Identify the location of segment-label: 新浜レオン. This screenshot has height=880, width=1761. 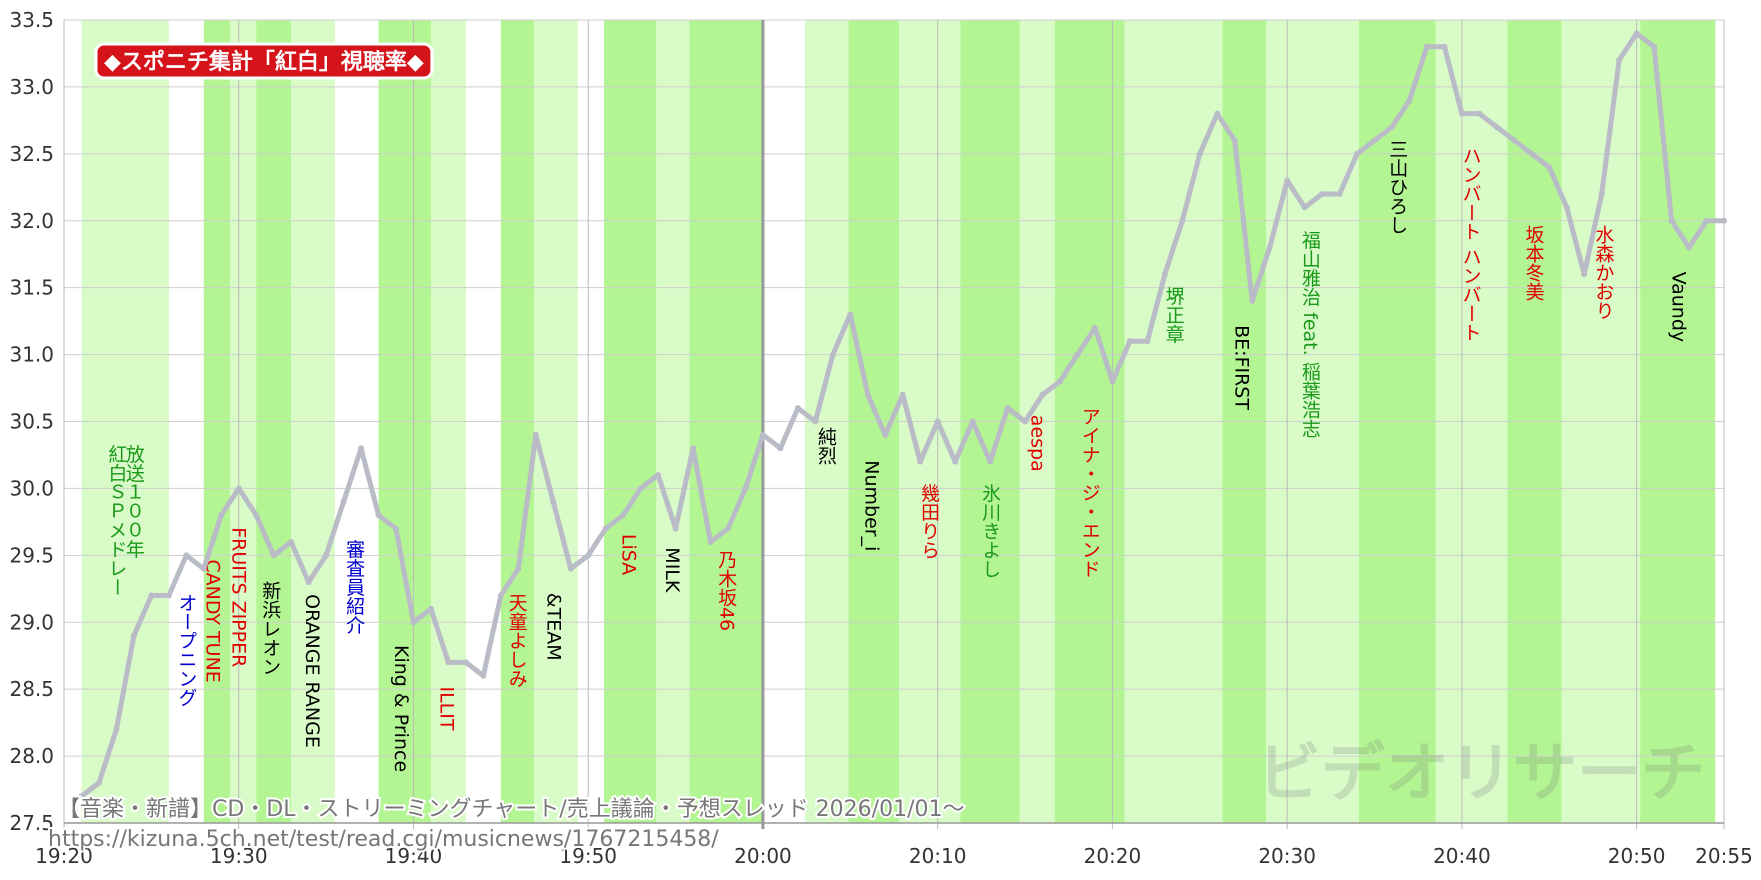
(270, 627).